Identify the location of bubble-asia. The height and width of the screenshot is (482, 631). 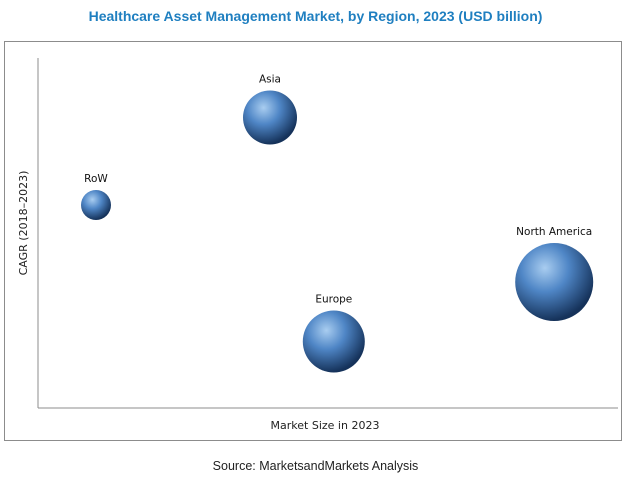
(270, 117).